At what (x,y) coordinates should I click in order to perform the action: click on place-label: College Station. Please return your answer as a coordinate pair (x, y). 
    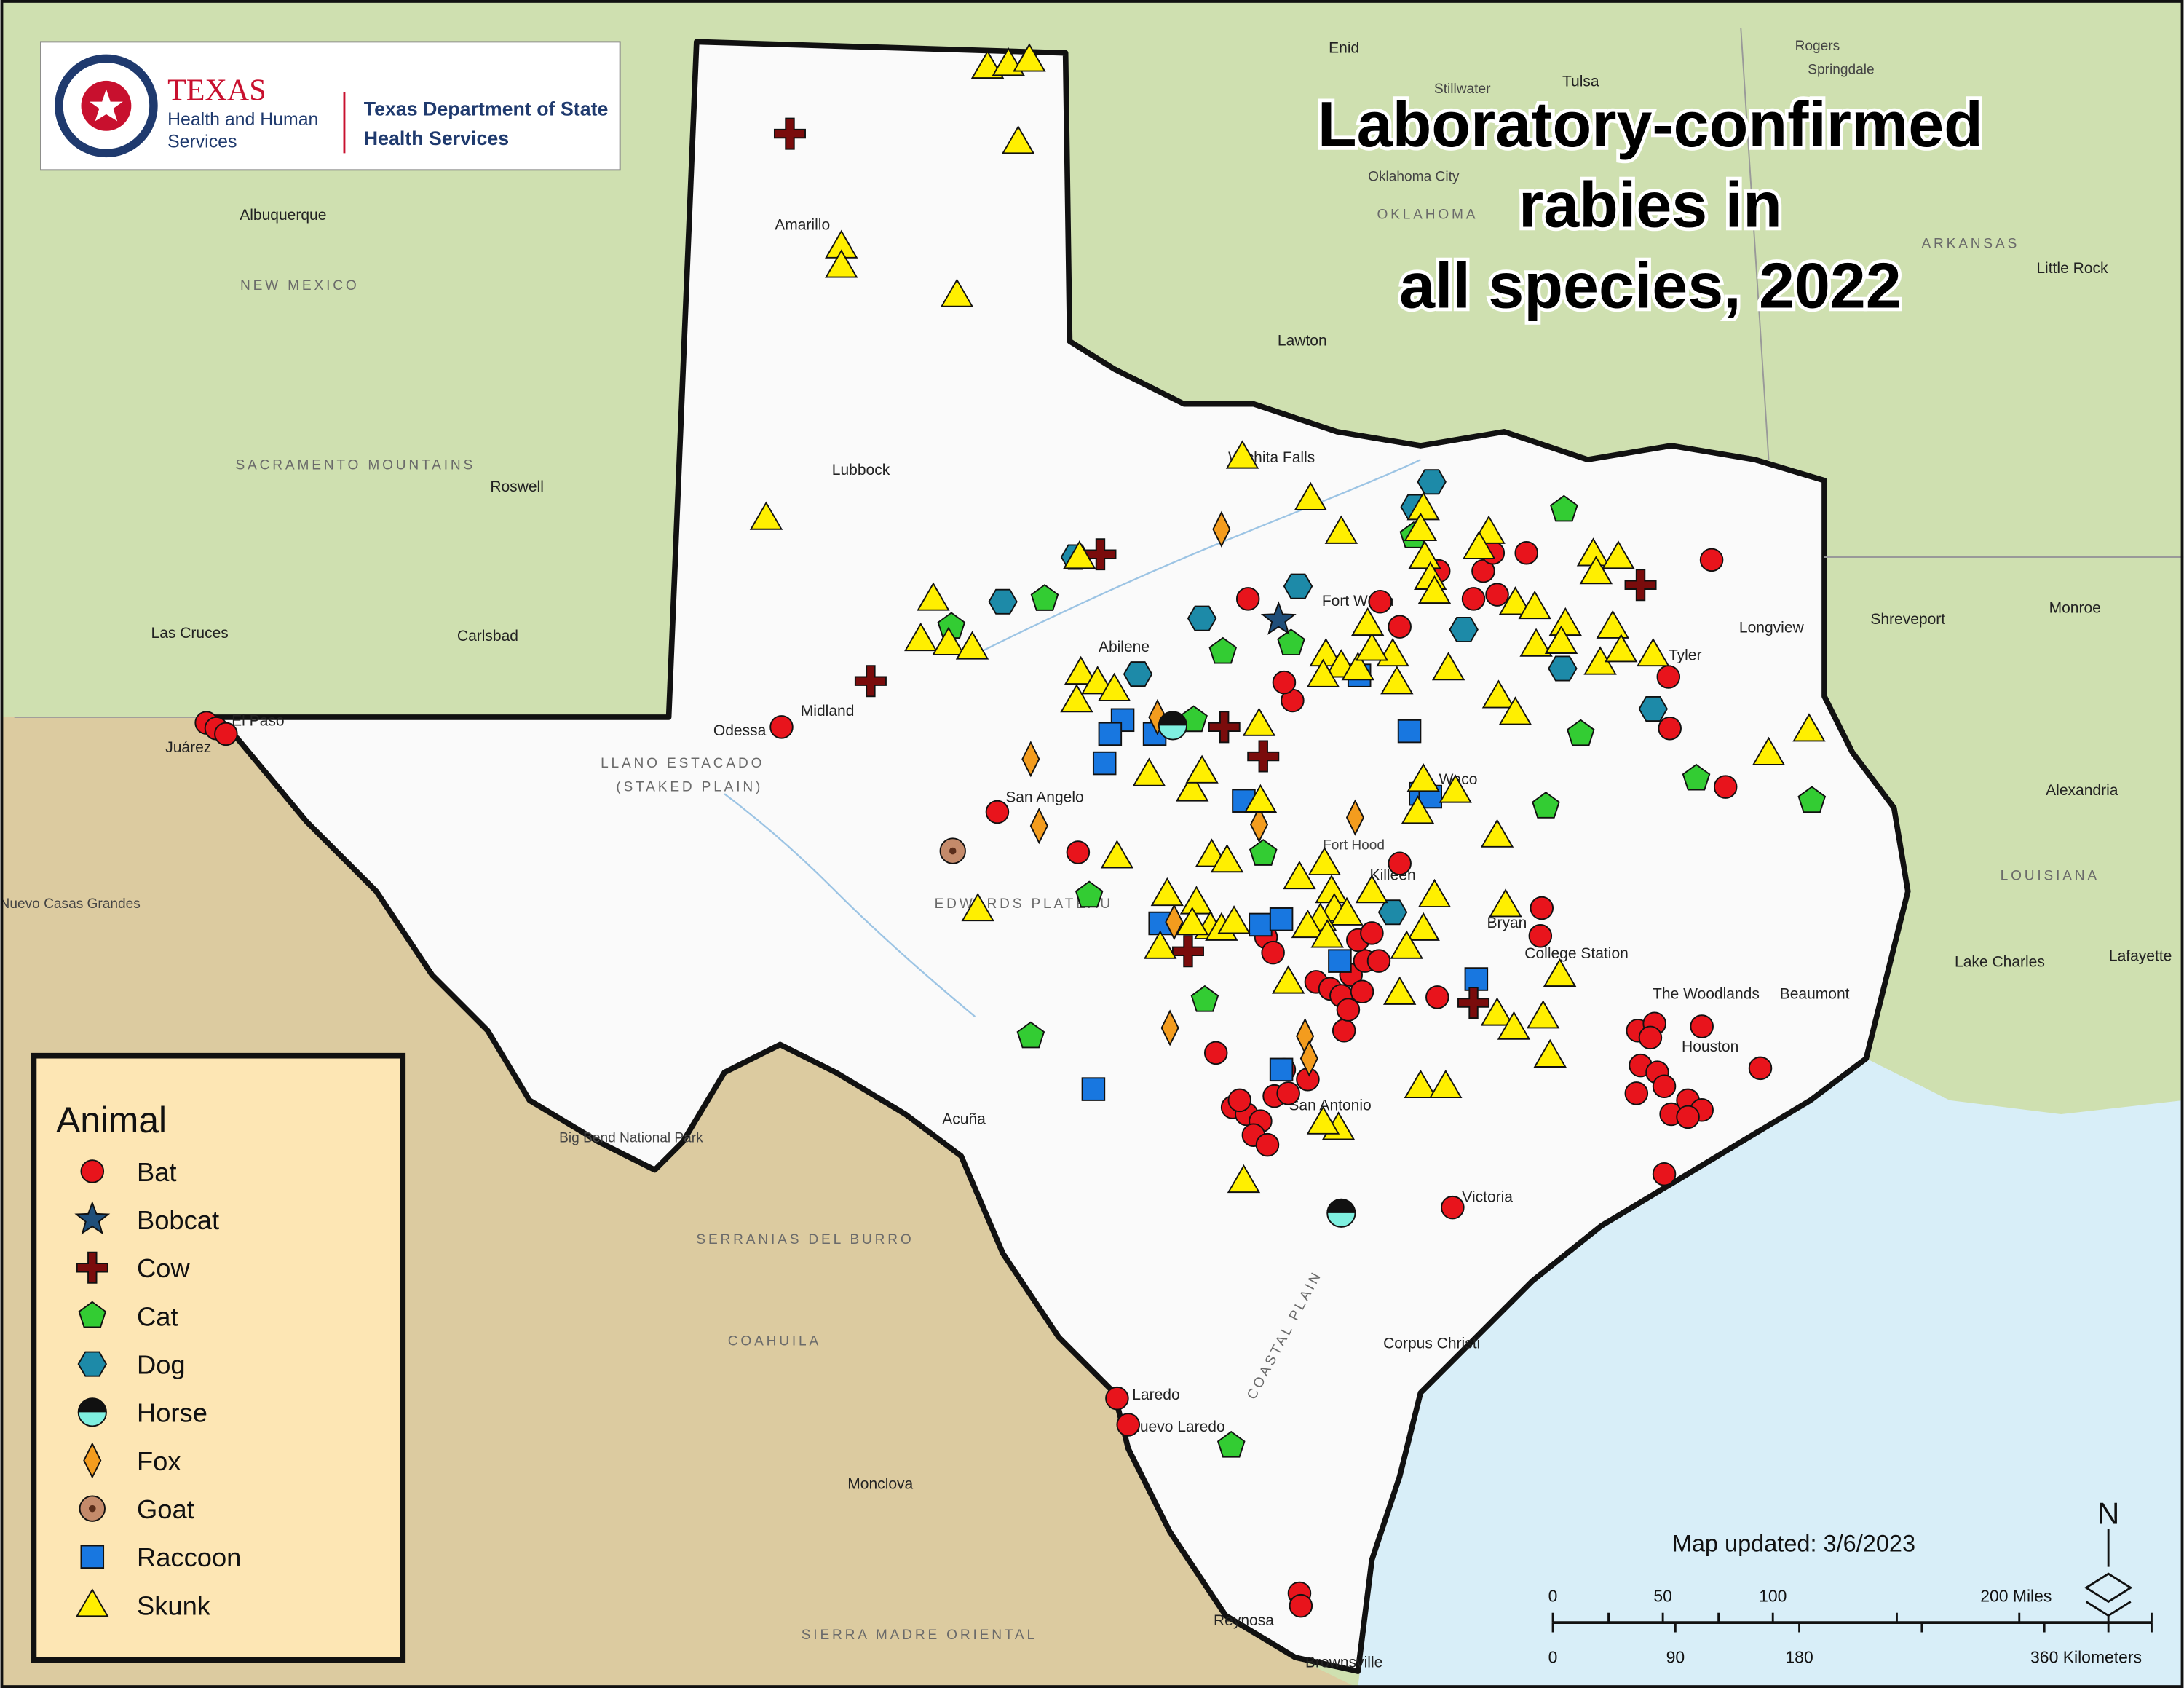
    Looking at the image, I should click on (1576, 953).